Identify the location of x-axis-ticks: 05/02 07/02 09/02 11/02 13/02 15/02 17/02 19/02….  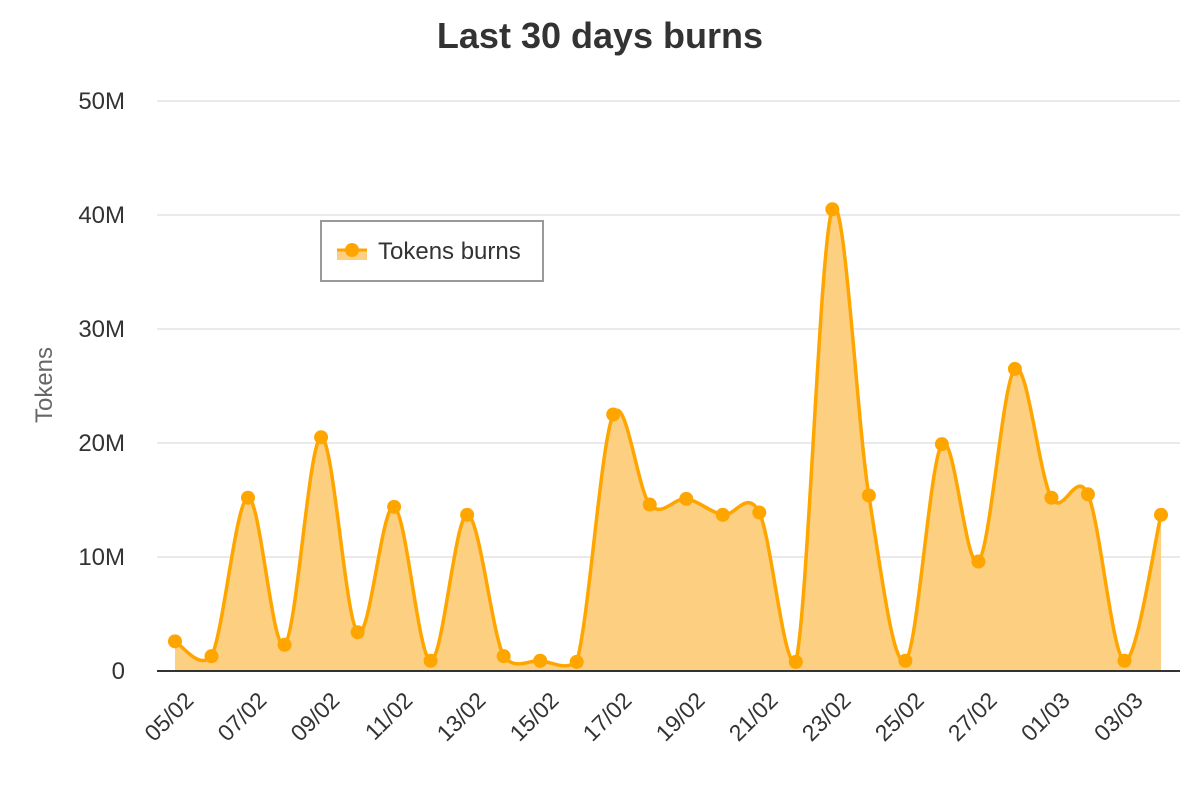
(643, 716).